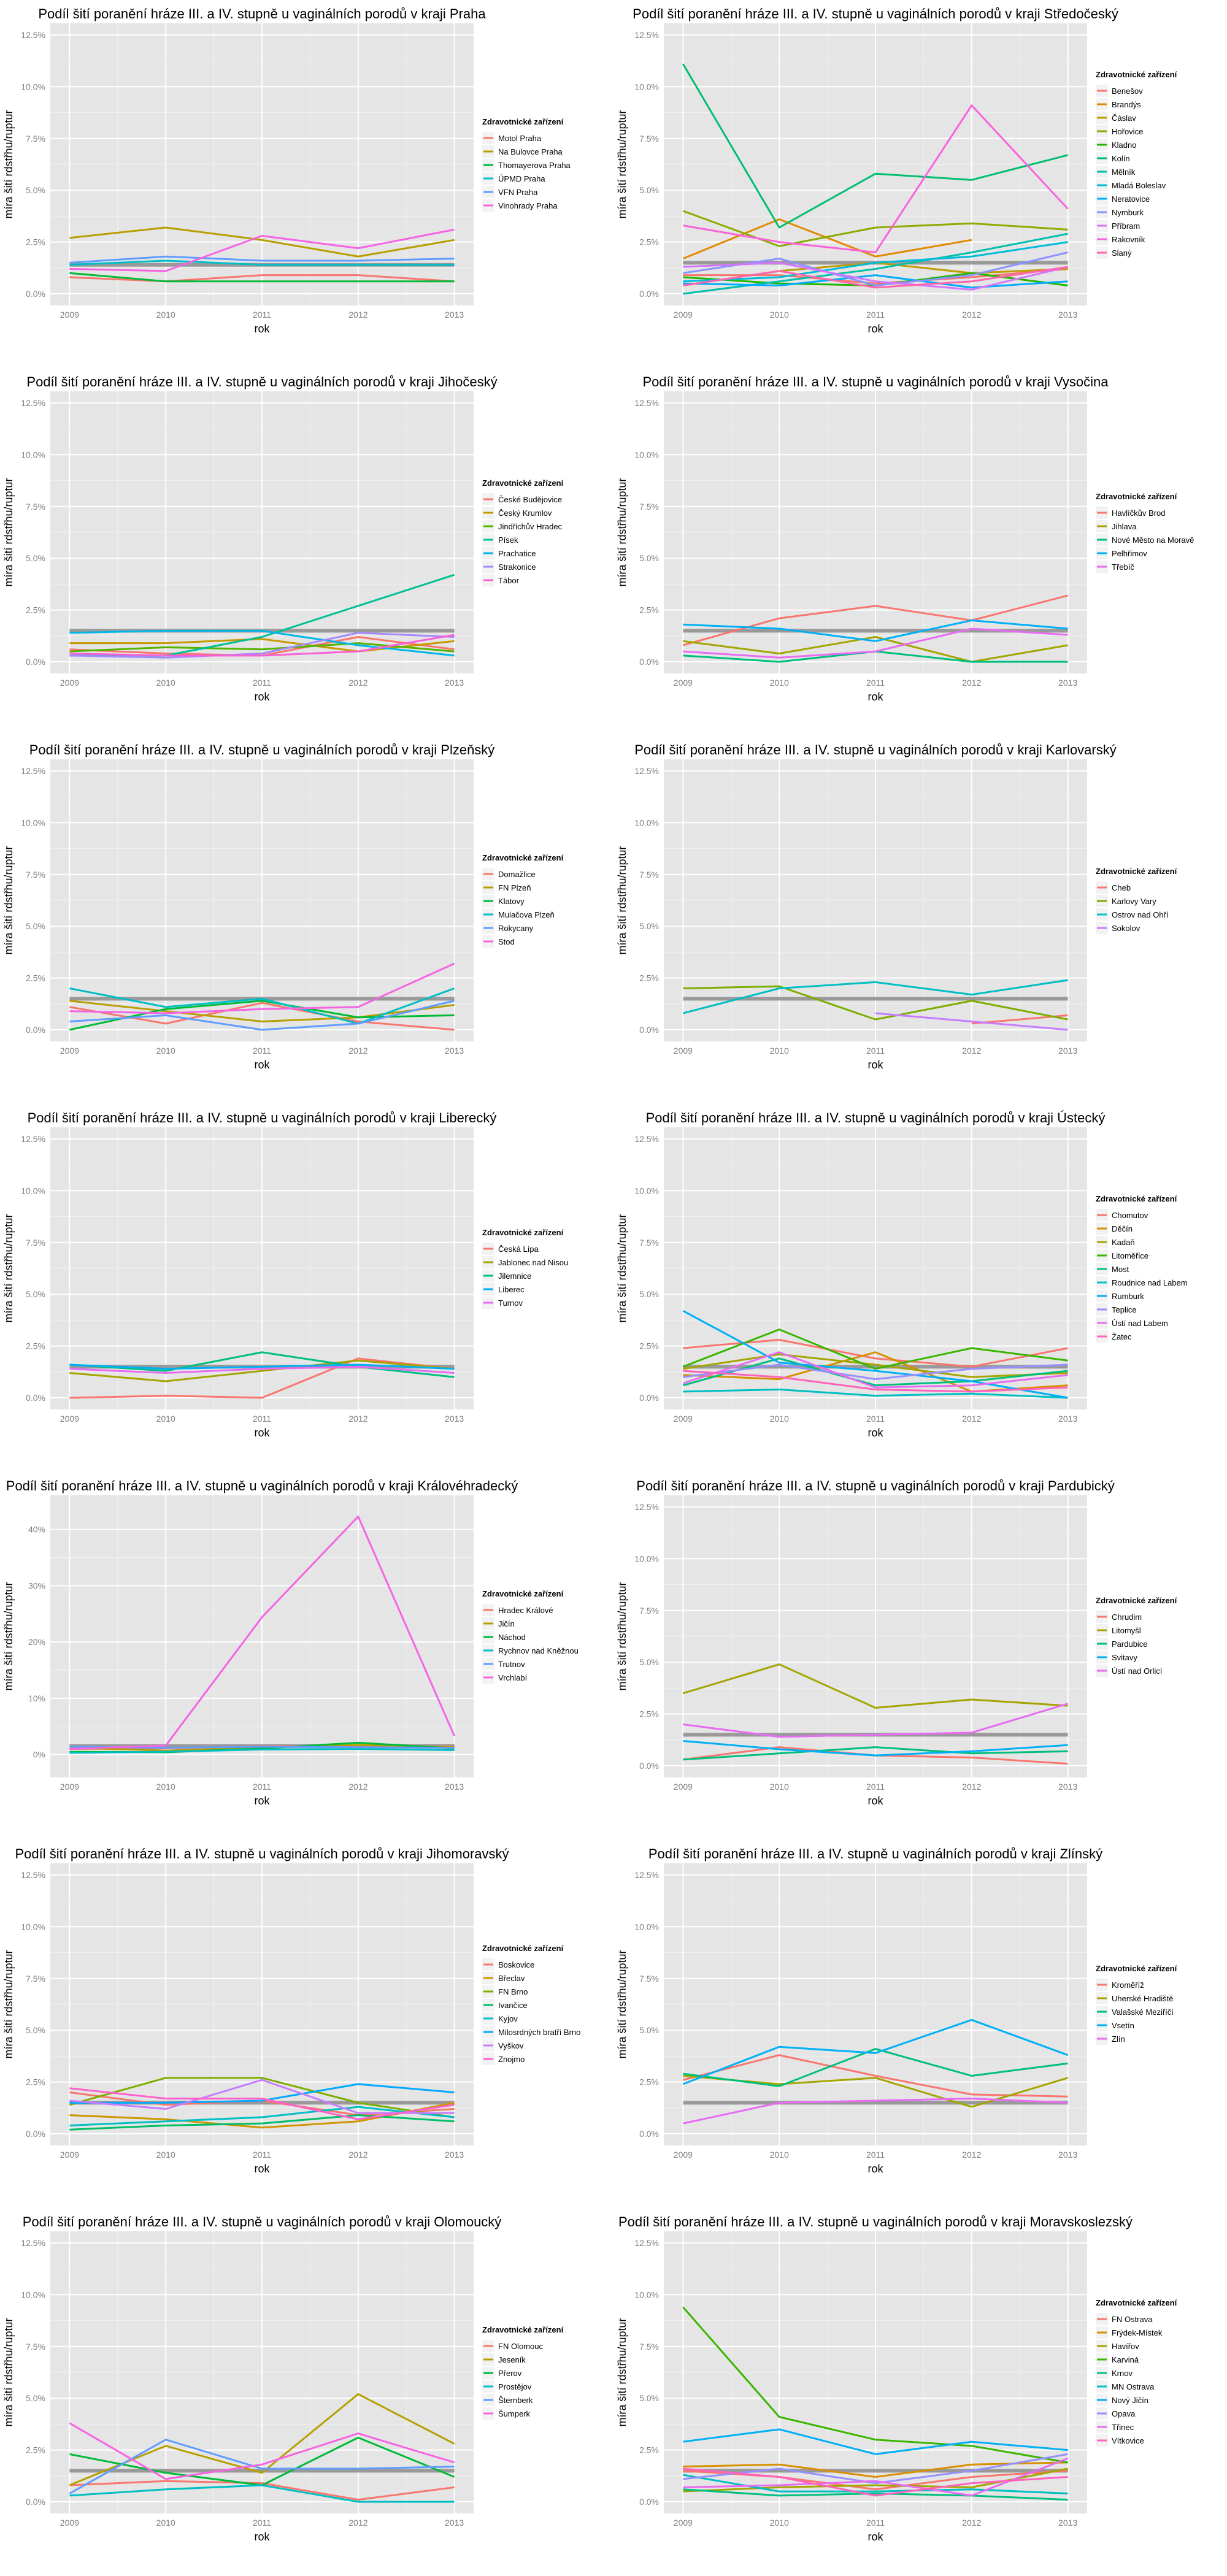 The width and height of the screenshot is (1227, 2576). I want to click on legend-label: Rakovník, so click(1128, 239).